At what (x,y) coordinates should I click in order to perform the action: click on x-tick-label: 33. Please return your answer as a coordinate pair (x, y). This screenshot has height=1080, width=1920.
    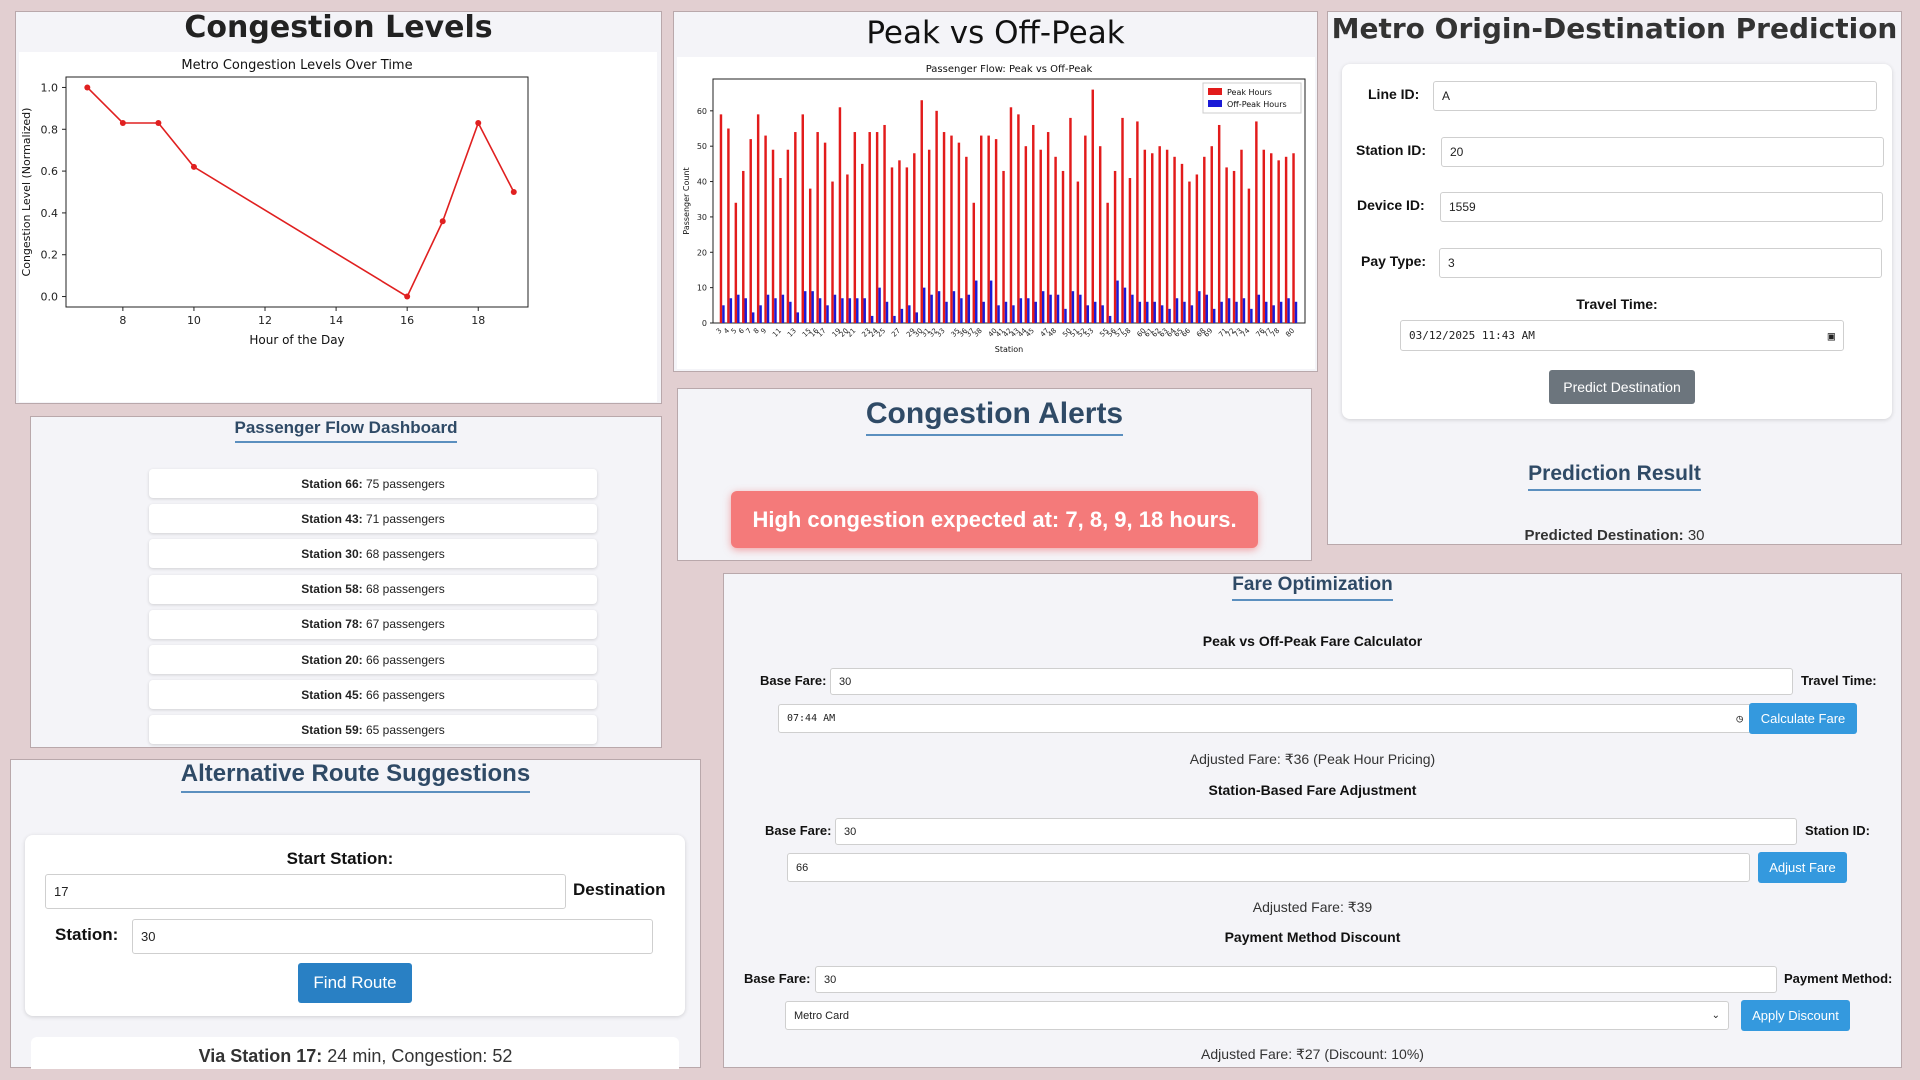
    Looking at the image, I should click on (941, 333).